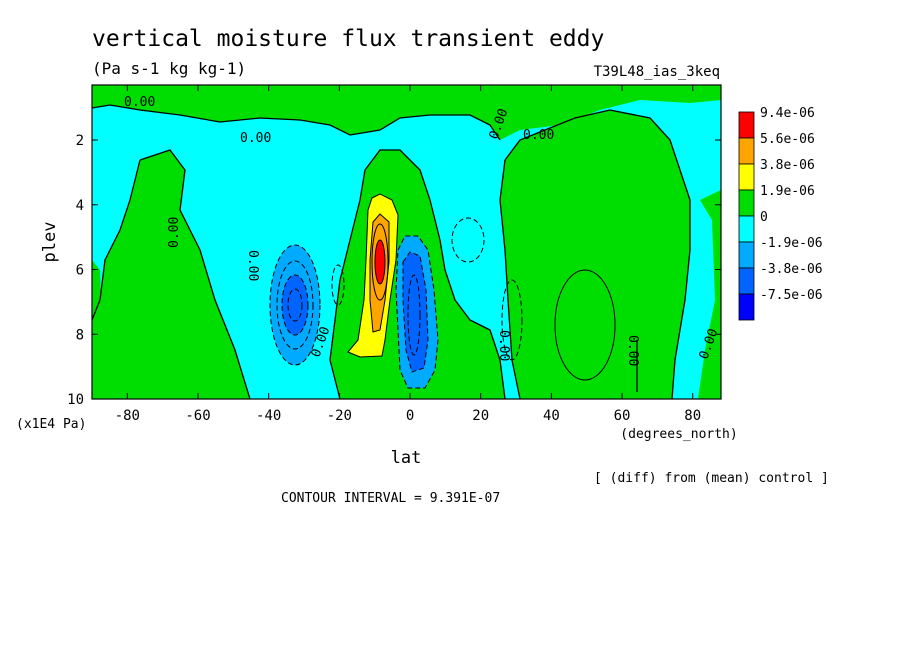 This screenshot has height=654, width=904. Describe the element at coordinates (80, 335) in the screenshot. I see `y-tick-label: 8` at that location.